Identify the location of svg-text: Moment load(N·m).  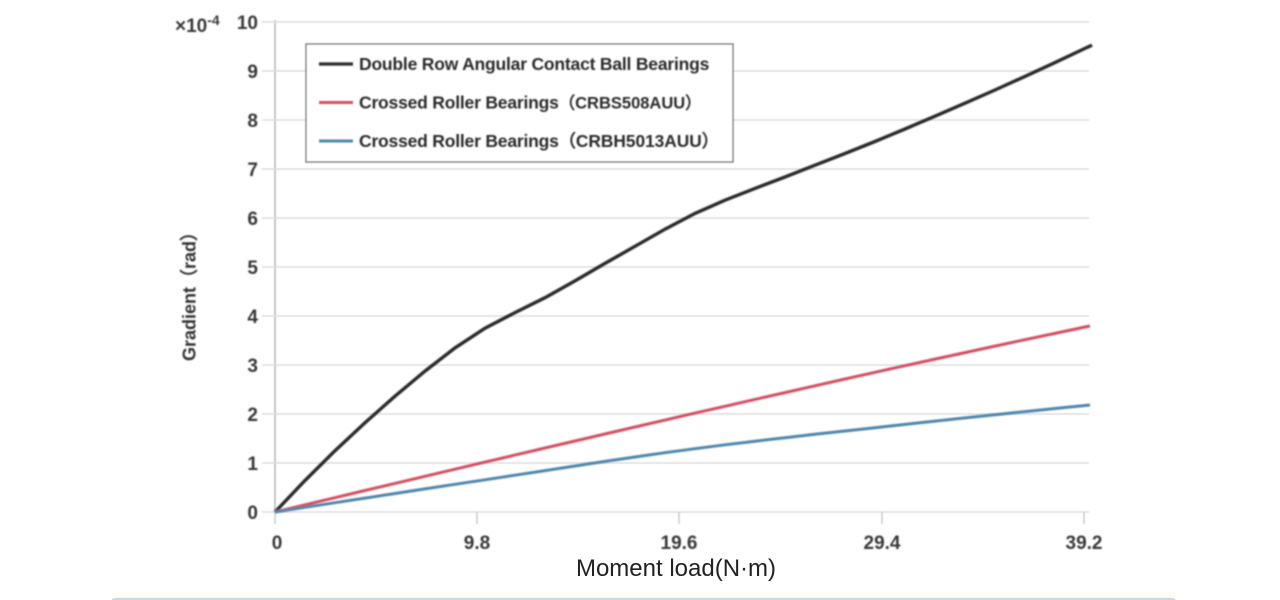
(676, 568).